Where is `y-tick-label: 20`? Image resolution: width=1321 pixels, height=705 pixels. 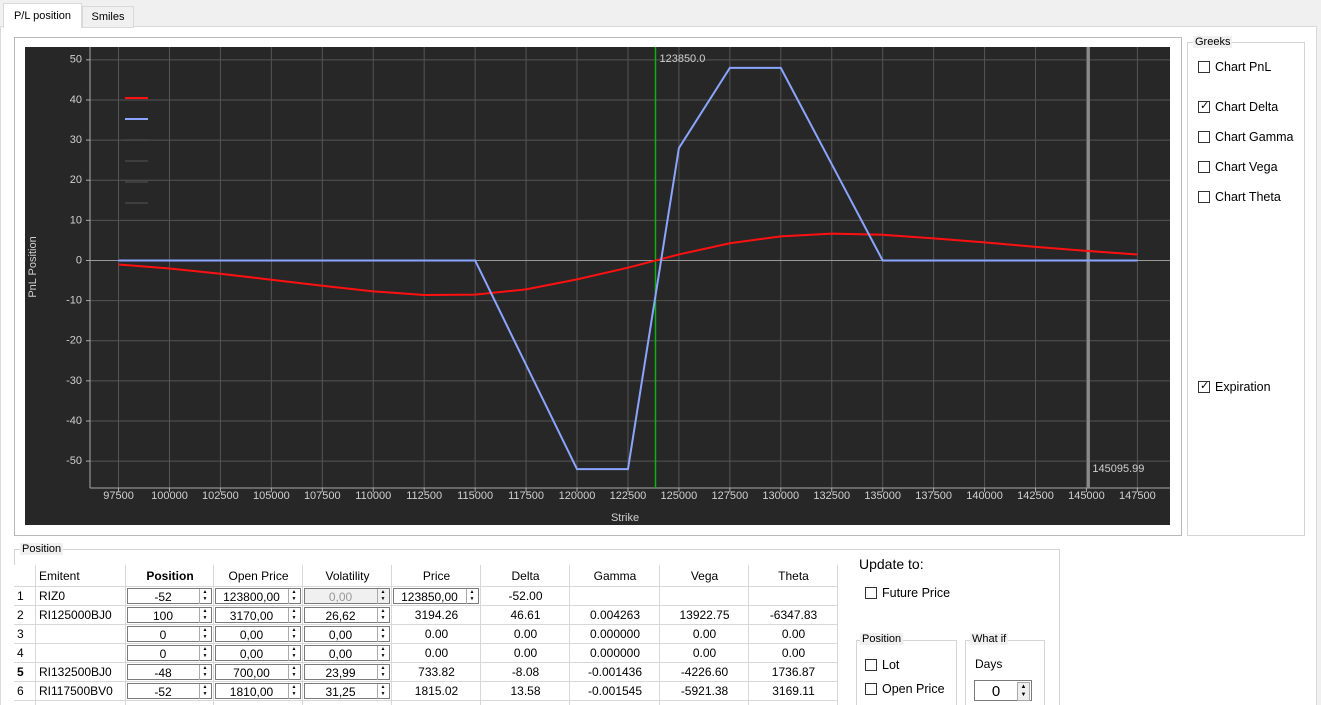
y-tick-label: 20 is located at coordinates (76, 180).